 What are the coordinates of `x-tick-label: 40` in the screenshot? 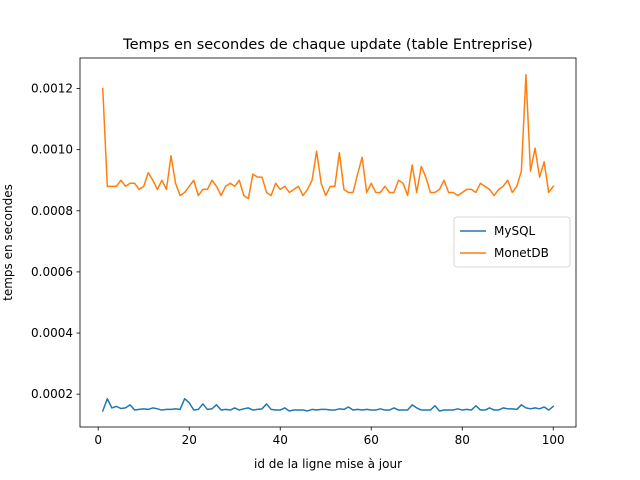 It's located at (280, 440).